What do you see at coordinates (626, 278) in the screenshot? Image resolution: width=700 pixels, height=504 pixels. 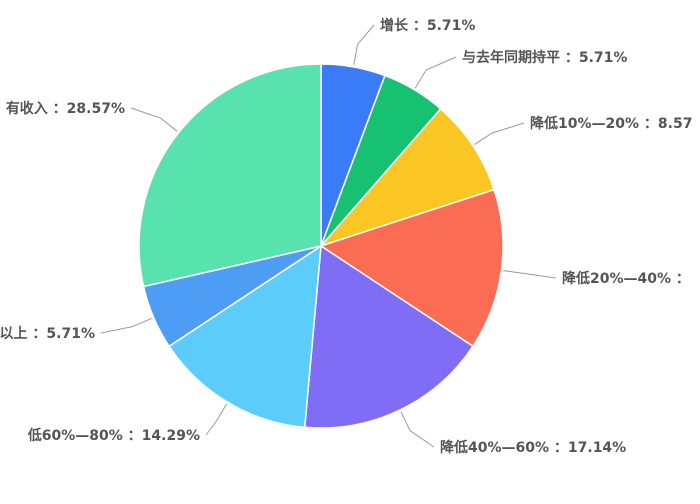 I see `slice-data-label: 降低20%—40% ：` at bounding box center [626, 278].